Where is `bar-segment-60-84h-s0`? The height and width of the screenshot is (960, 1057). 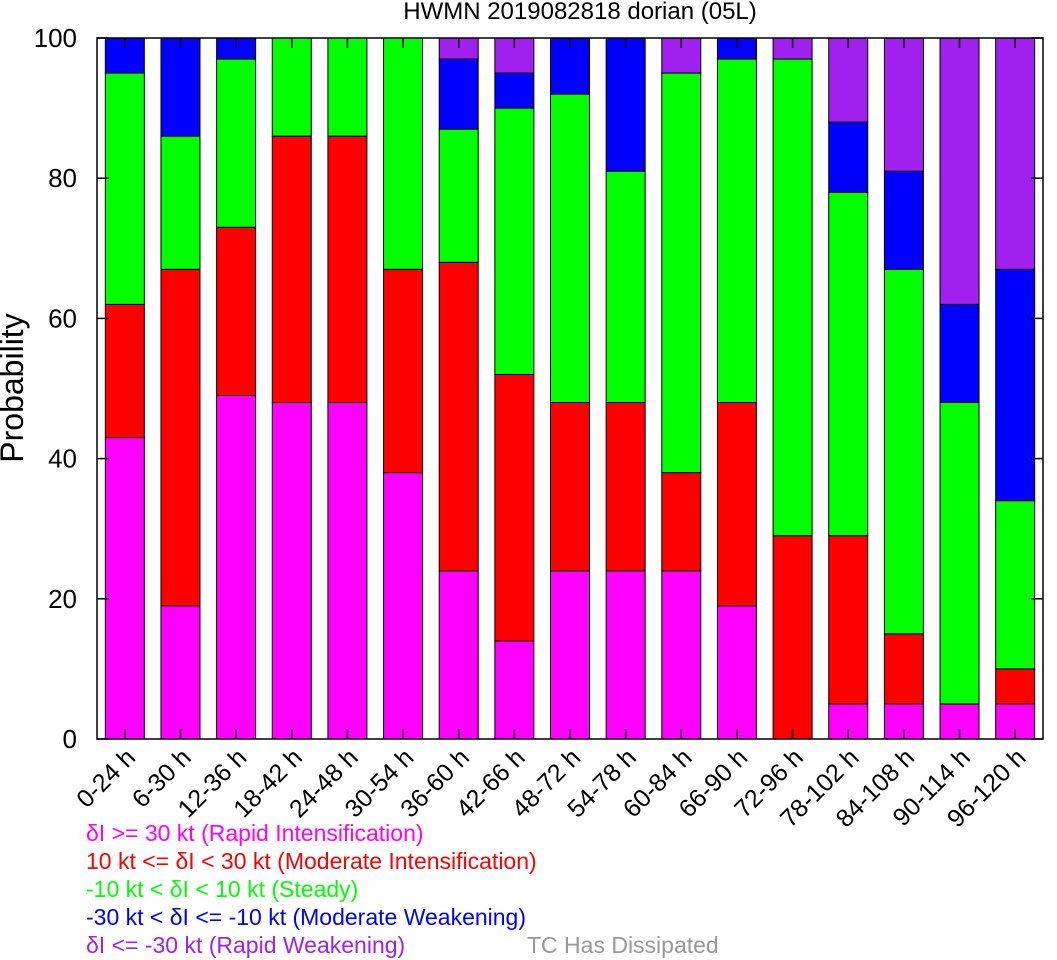
bar-segment-60-84h-s0 is located at coordinates (681, 655).